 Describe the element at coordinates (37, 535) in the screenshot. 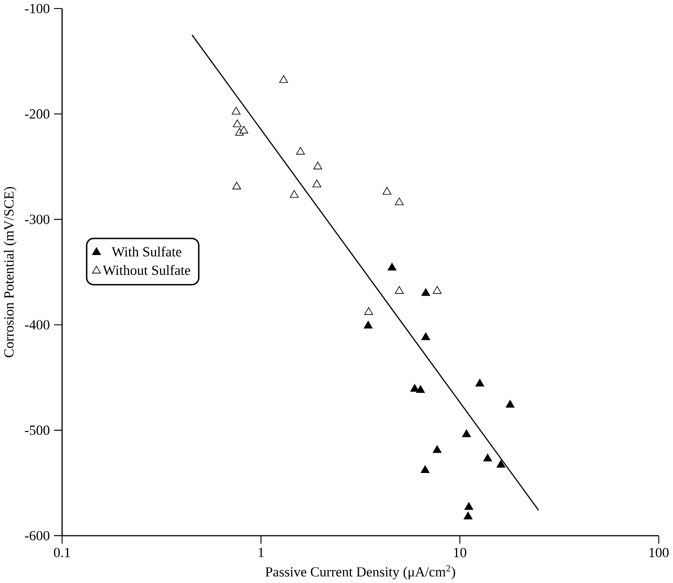

I see `y-tick-label: -600` at that location.